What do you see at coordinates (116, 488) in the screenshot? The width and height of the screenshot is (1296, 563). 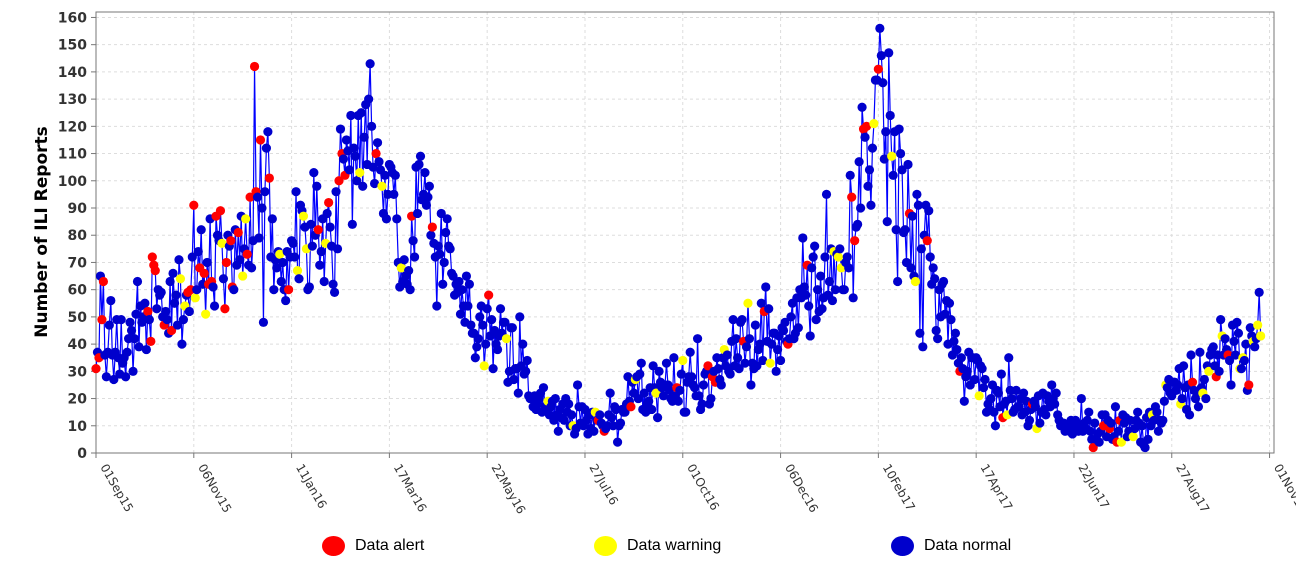 I see `x-tick-label: 01Sep15` at bounding box center [116, 488].